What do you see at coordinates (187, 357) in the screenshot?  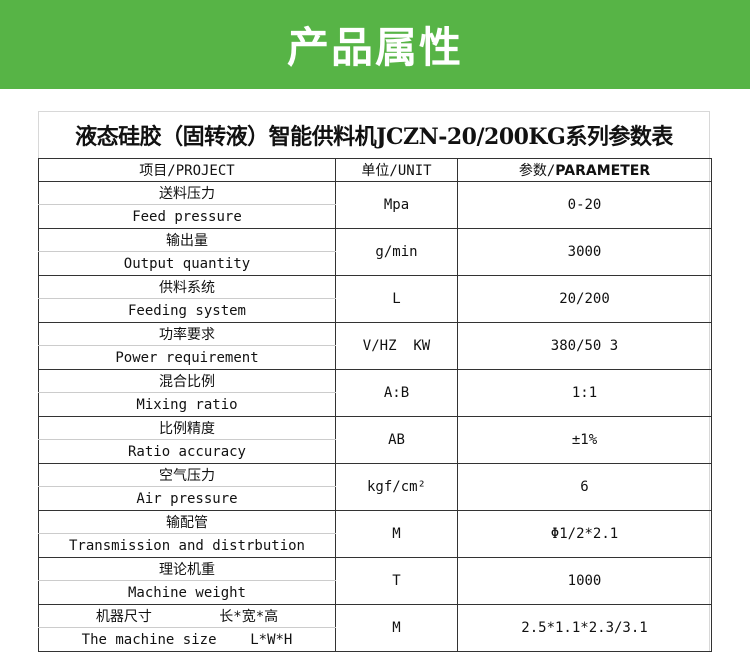 I see `row-name-en: Power requirement` at bounding box center [187, 357].